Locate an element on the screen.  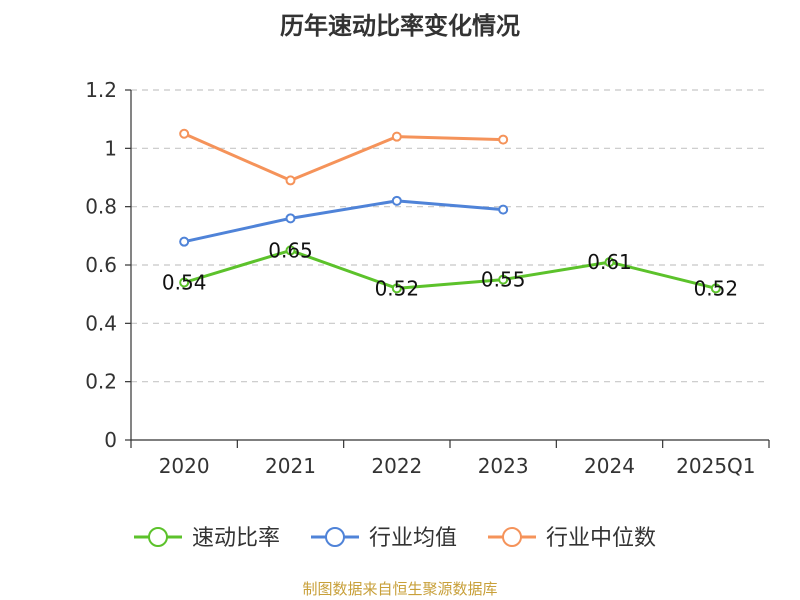
data-label: 0.55 is located at coordinates (503, 280).